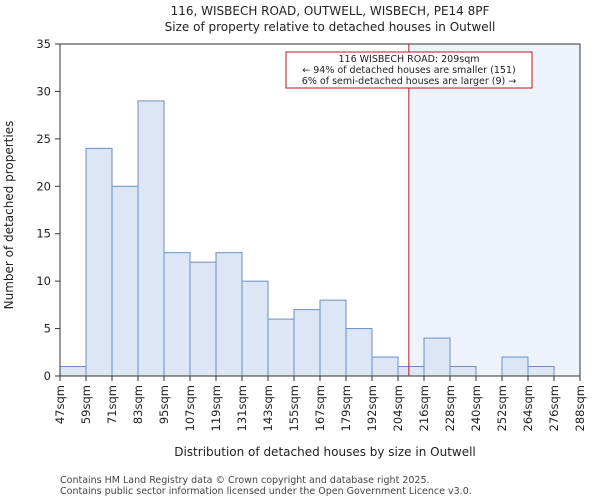 This screenshot has width=600, height=500. What do you see at coordinates (9, 215) in the screenshot?
I see `y-axis-label: Number of detached properties` at bounding box center [9, 215].